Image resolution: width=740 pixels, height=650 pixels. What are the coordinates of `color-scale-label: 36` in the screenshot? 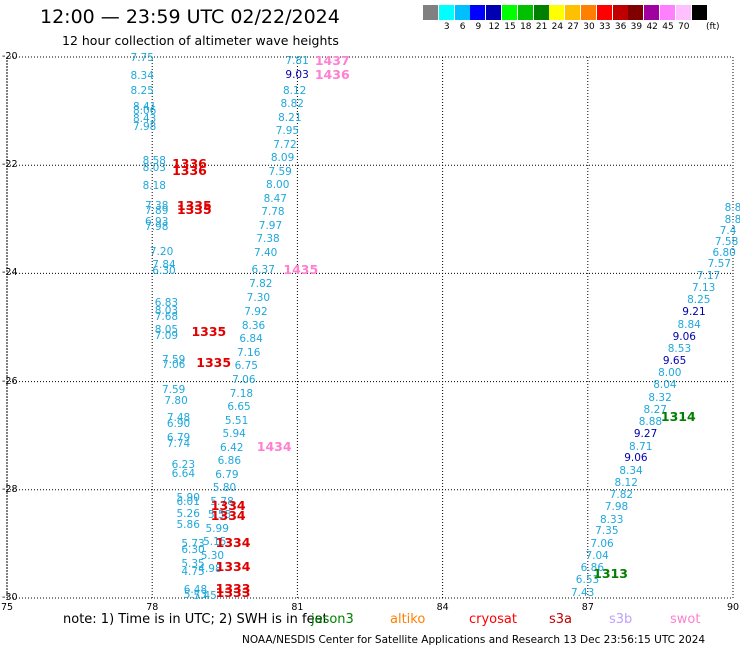 It's located at (620, 27).